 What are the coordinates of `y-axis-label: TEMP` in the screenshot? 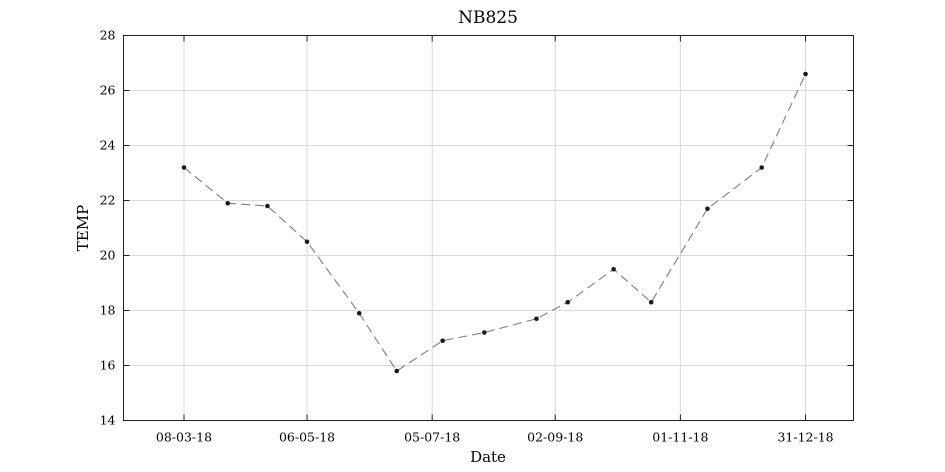 It's located at (83, 228).